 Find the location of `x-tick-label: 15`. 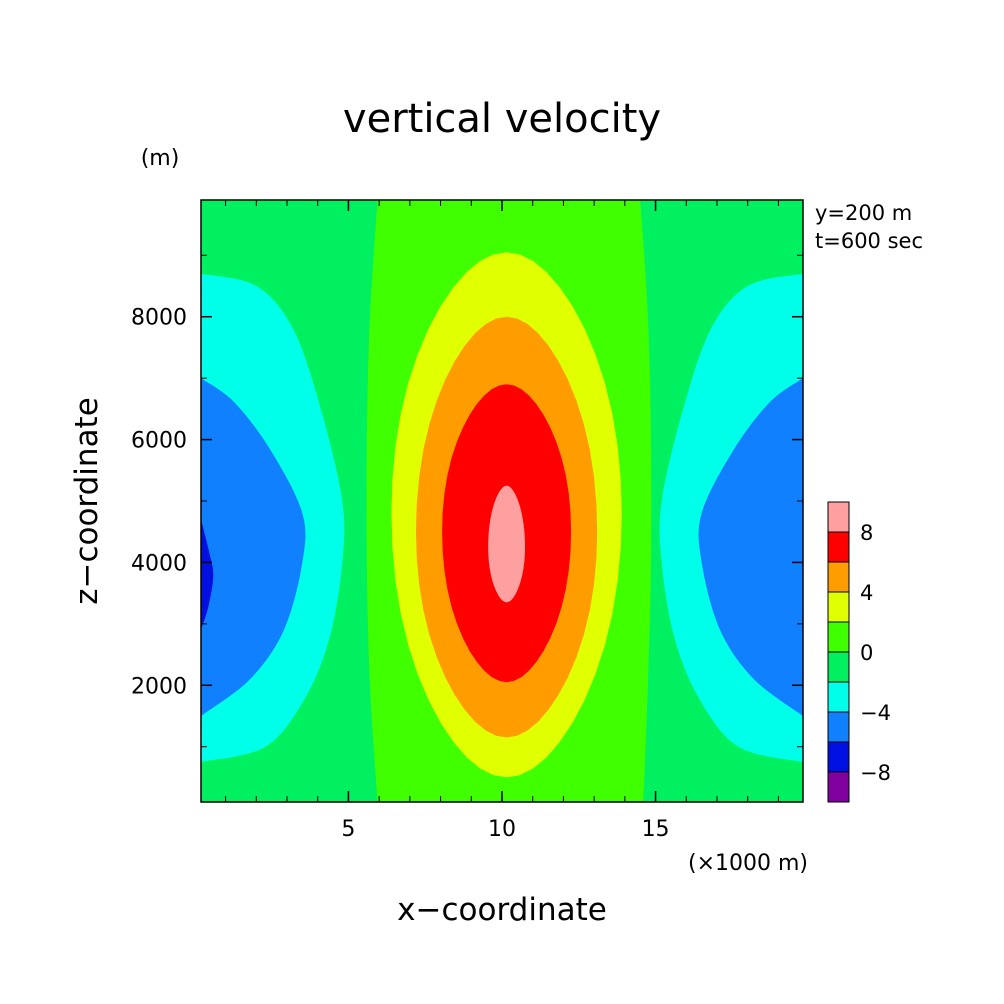

x-tick-label: 15 is located at coordinates (656, 829).